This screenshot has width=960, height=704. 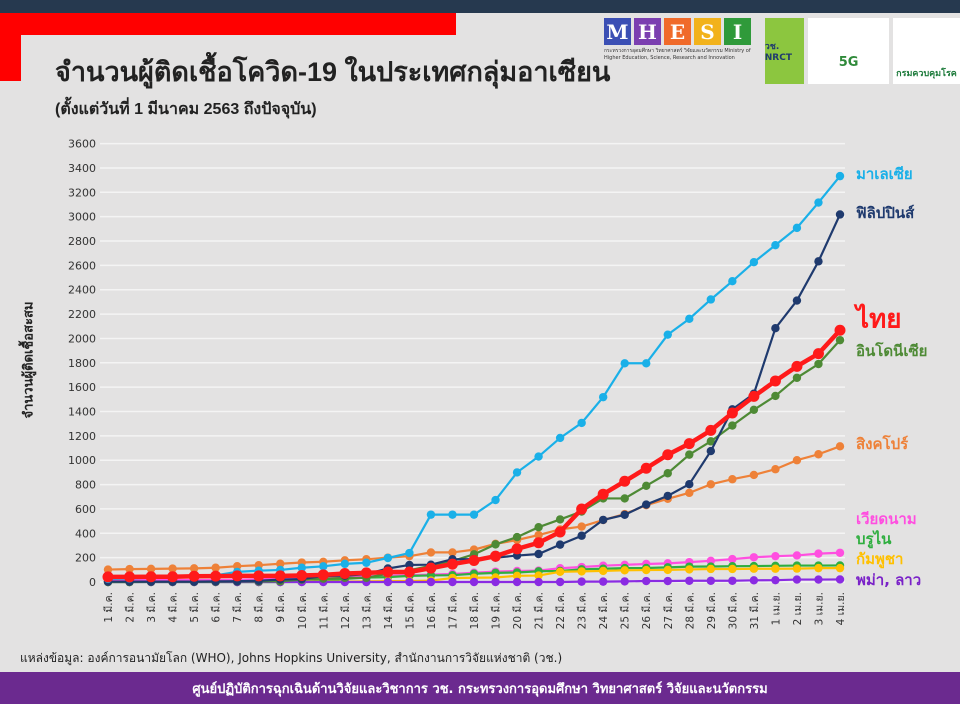 What do you see at coordinates (689, 610) in the screenshot?
I see `x-tick-label: 28 มี.ค.` at bounding box center [689, 610].